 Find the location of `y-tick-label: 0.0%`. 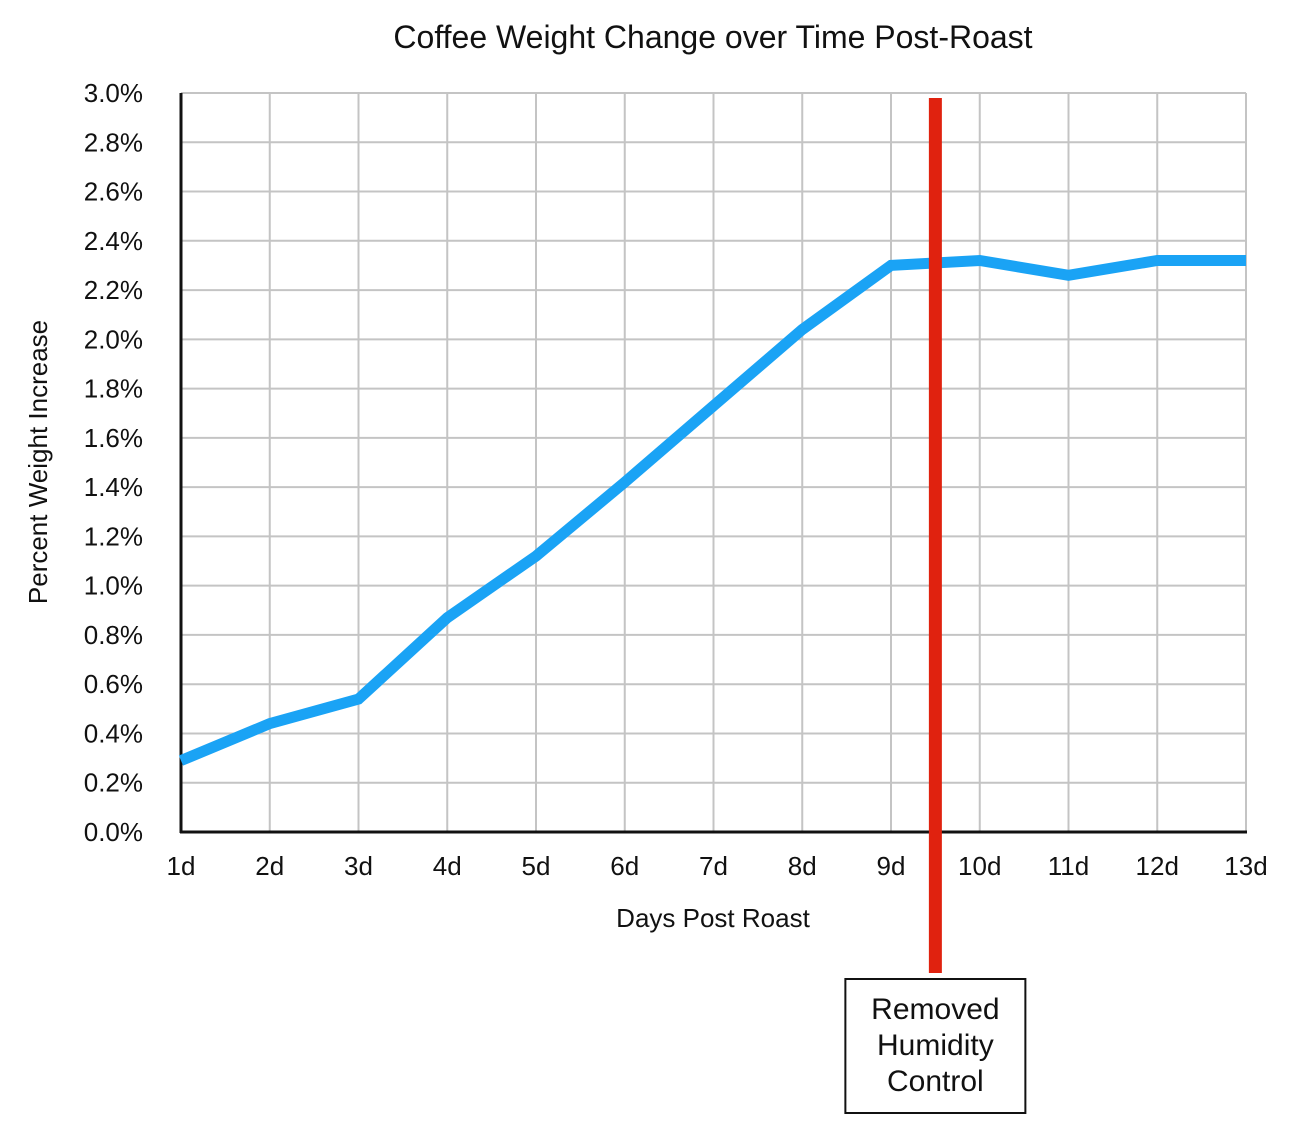

y-tick-label: 0.0% is located at coordinates (113, 832).